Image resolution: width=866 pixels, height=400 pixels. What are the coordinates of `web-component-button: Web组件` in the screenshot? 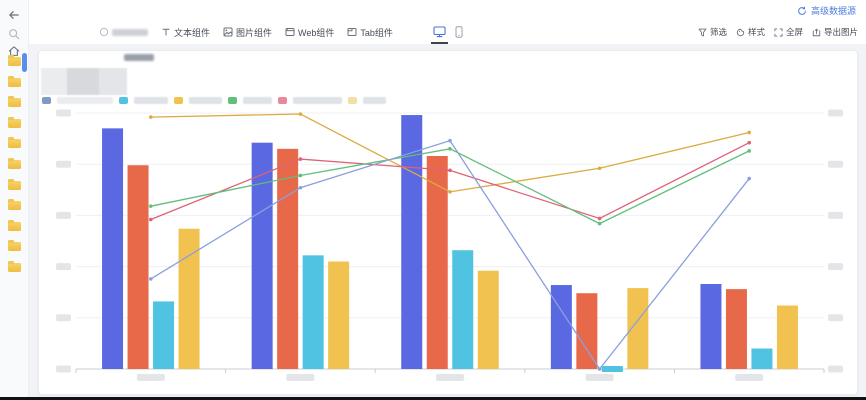 It's located at (309, 32).